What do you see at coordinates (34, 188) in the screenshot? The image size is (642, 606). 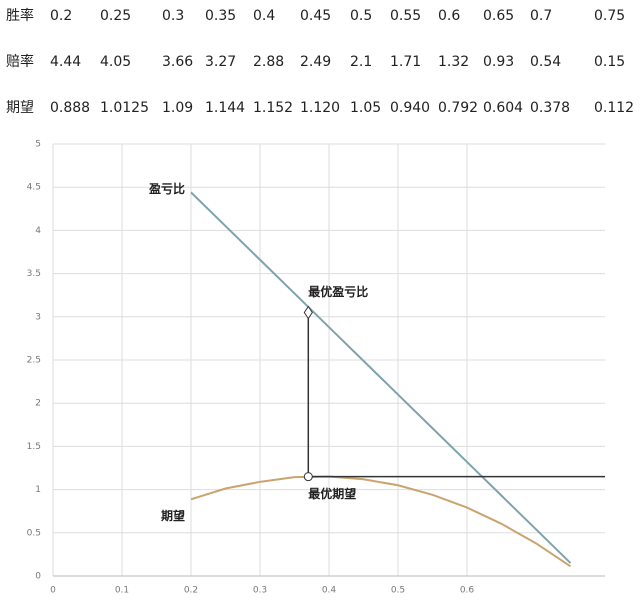 I see `y-tick-label: 4.5` at bounding box center [34, 188].